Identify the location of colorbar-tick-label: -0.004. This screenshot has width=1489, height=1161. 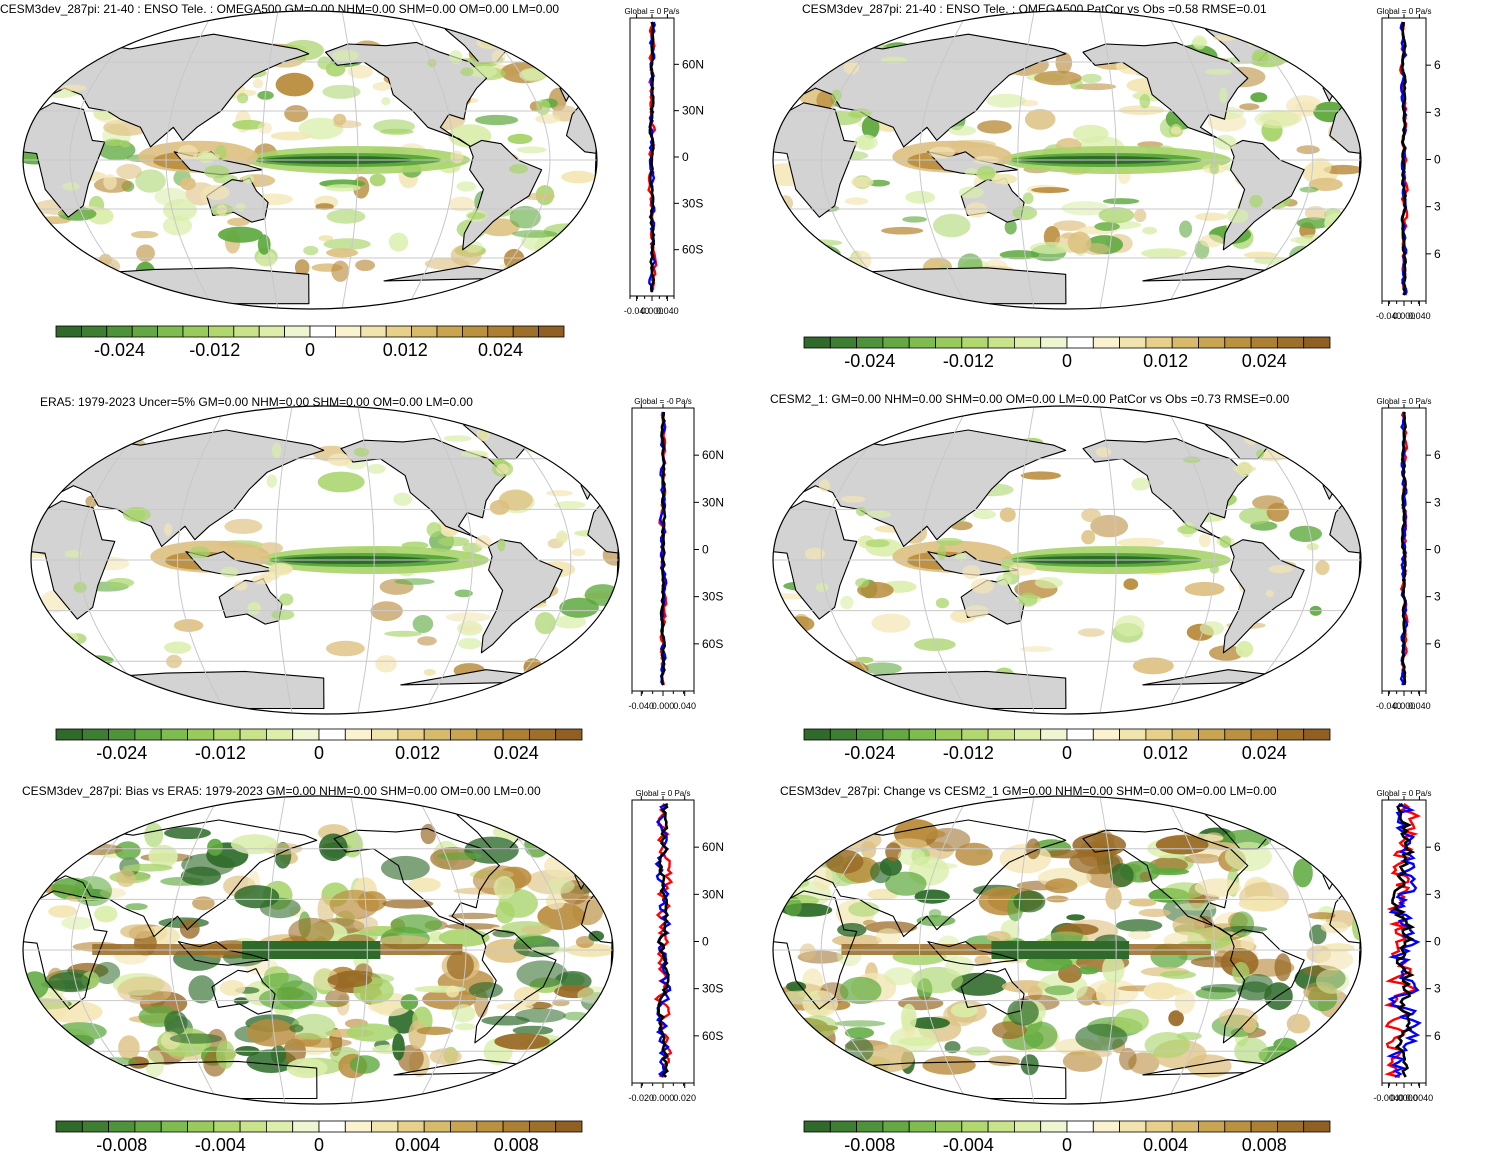
(968, 1145).